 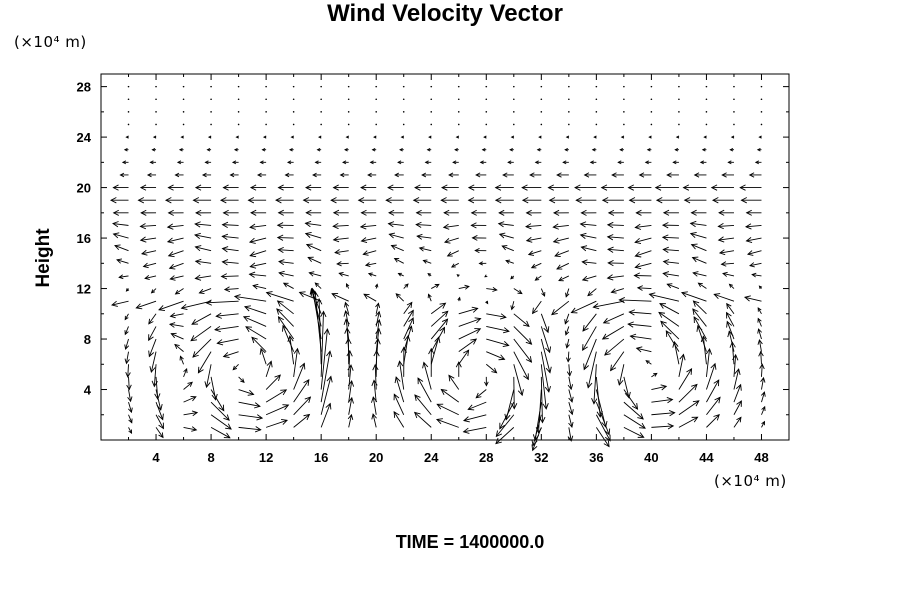 I want to click on x-tick-label-32: 32, so click(x=541, y=457).